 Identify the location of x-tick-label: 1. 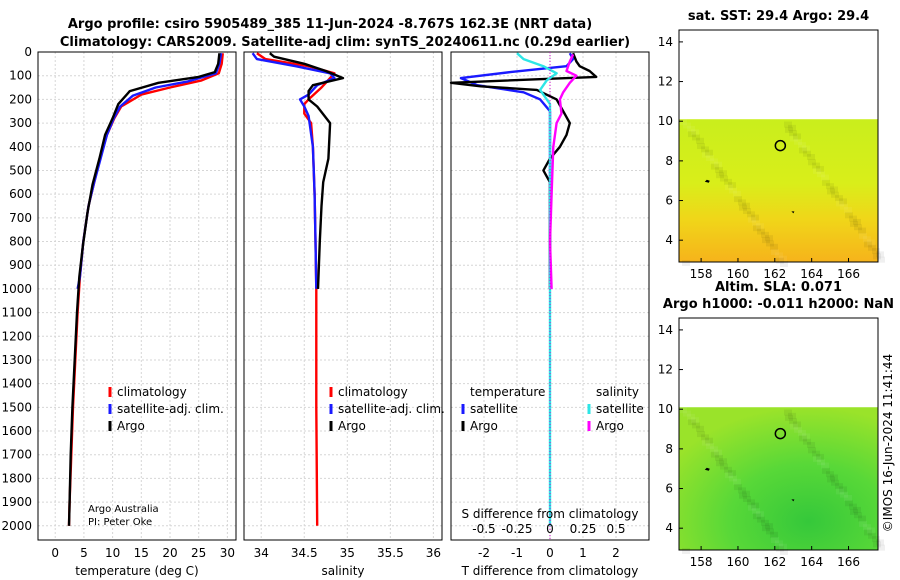
(583, 553).